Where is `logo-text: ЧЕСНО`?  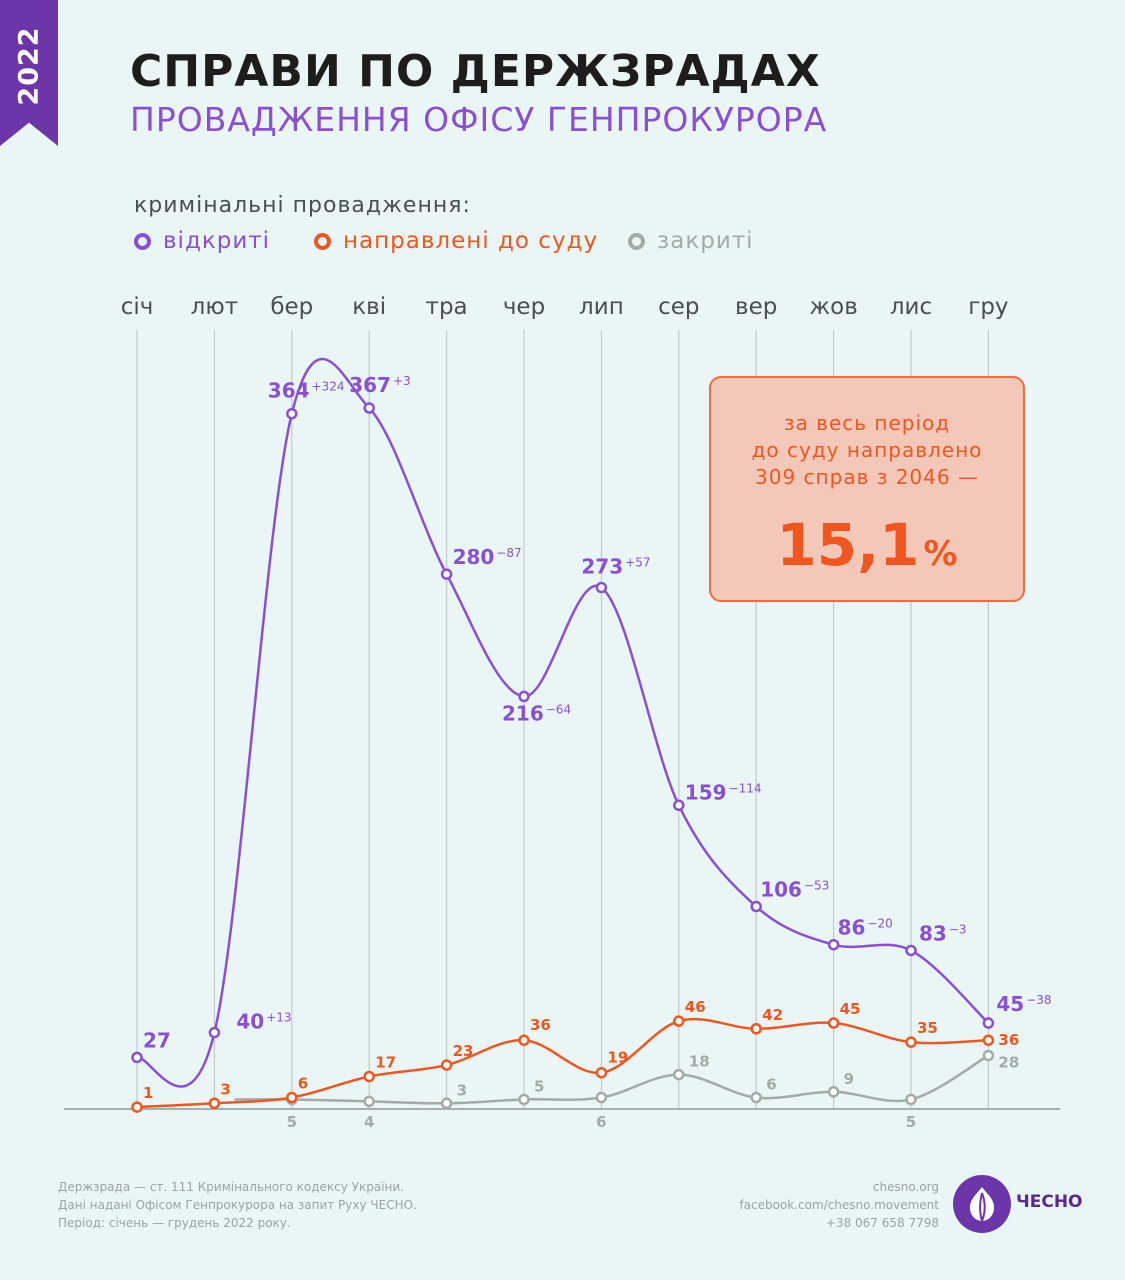 logo-text: ЧЕСНО is located at coordinates (1049, 1202).